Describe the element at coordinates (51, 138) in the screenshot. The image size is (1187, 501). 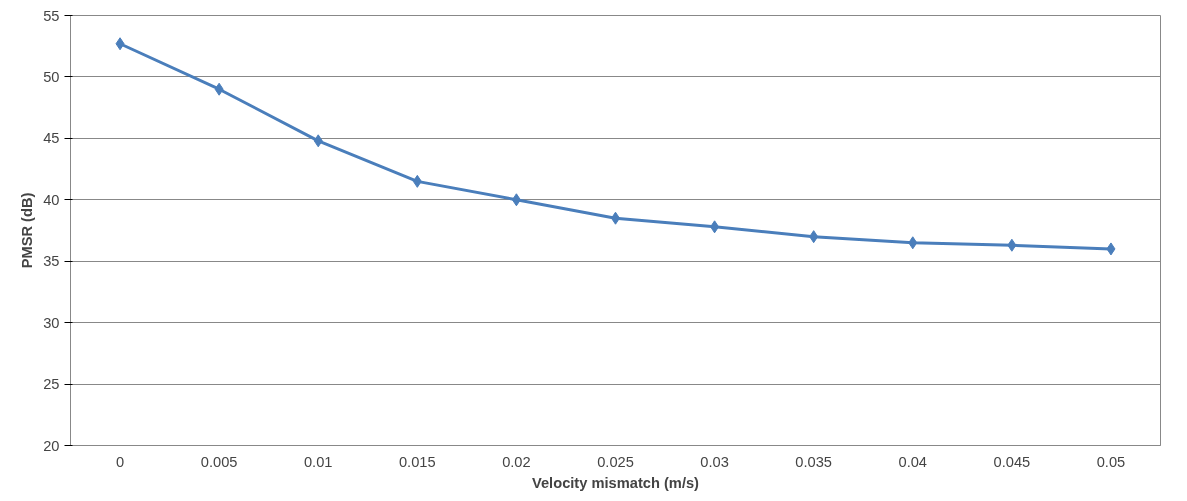
I see `y-tick-label: 45` at that location.